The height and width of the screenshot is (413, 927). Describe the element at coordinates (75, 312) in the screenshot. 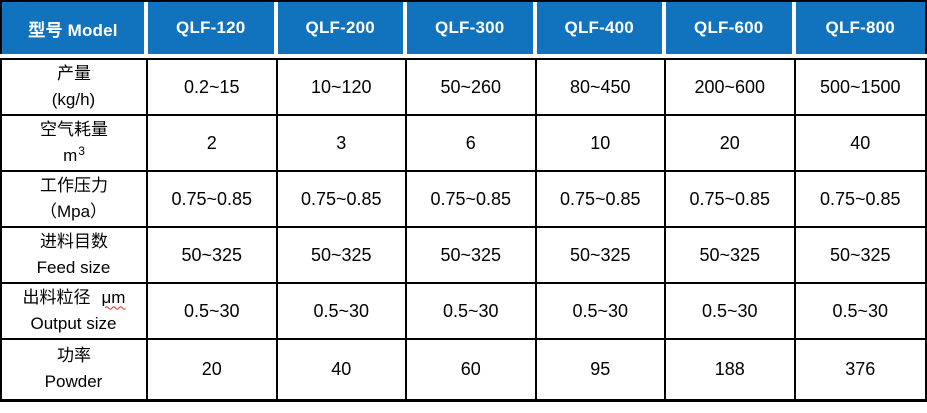

I see `row-label-output-size: 出料粒径 μm Output size` at that location.